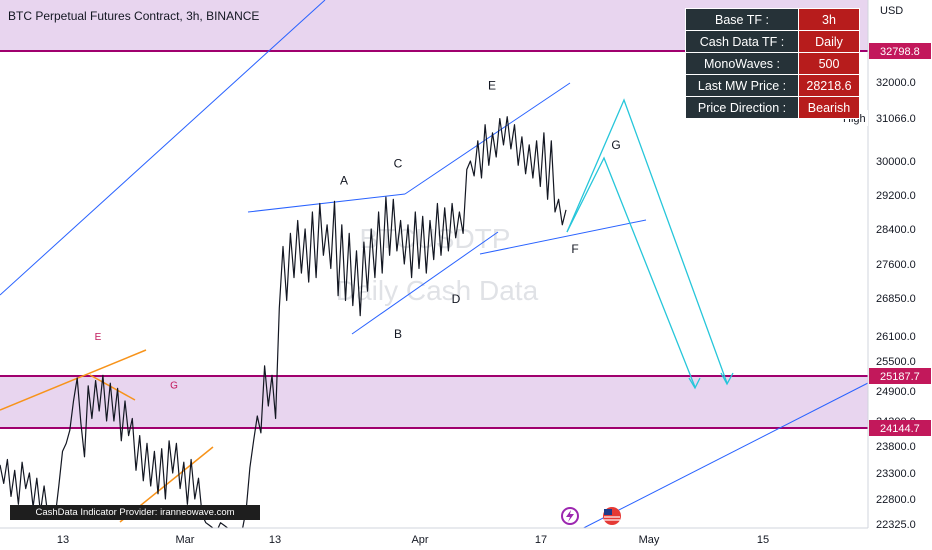  Describe the element at coordinates (896, 525) in the screenshot. I see `y-tick-label: 22325.0` at that location.